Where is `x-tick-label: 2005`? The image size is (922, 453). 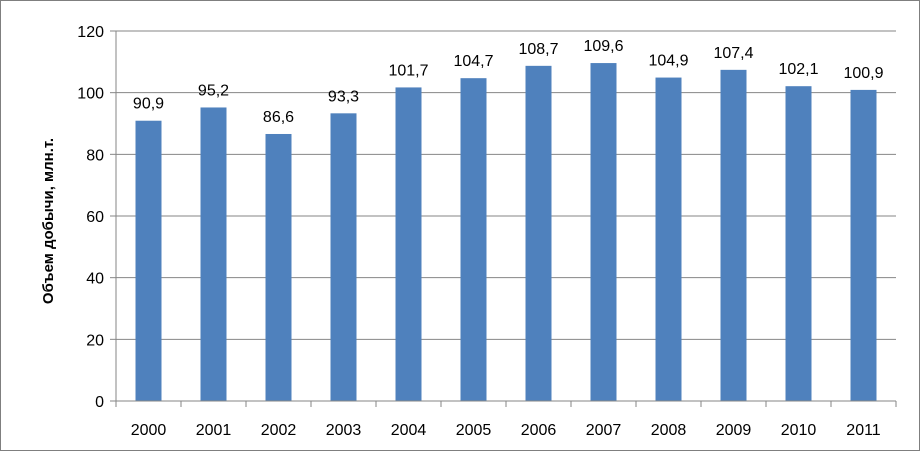
x-tick-label: 2005 is located at coordinates (474, 430).